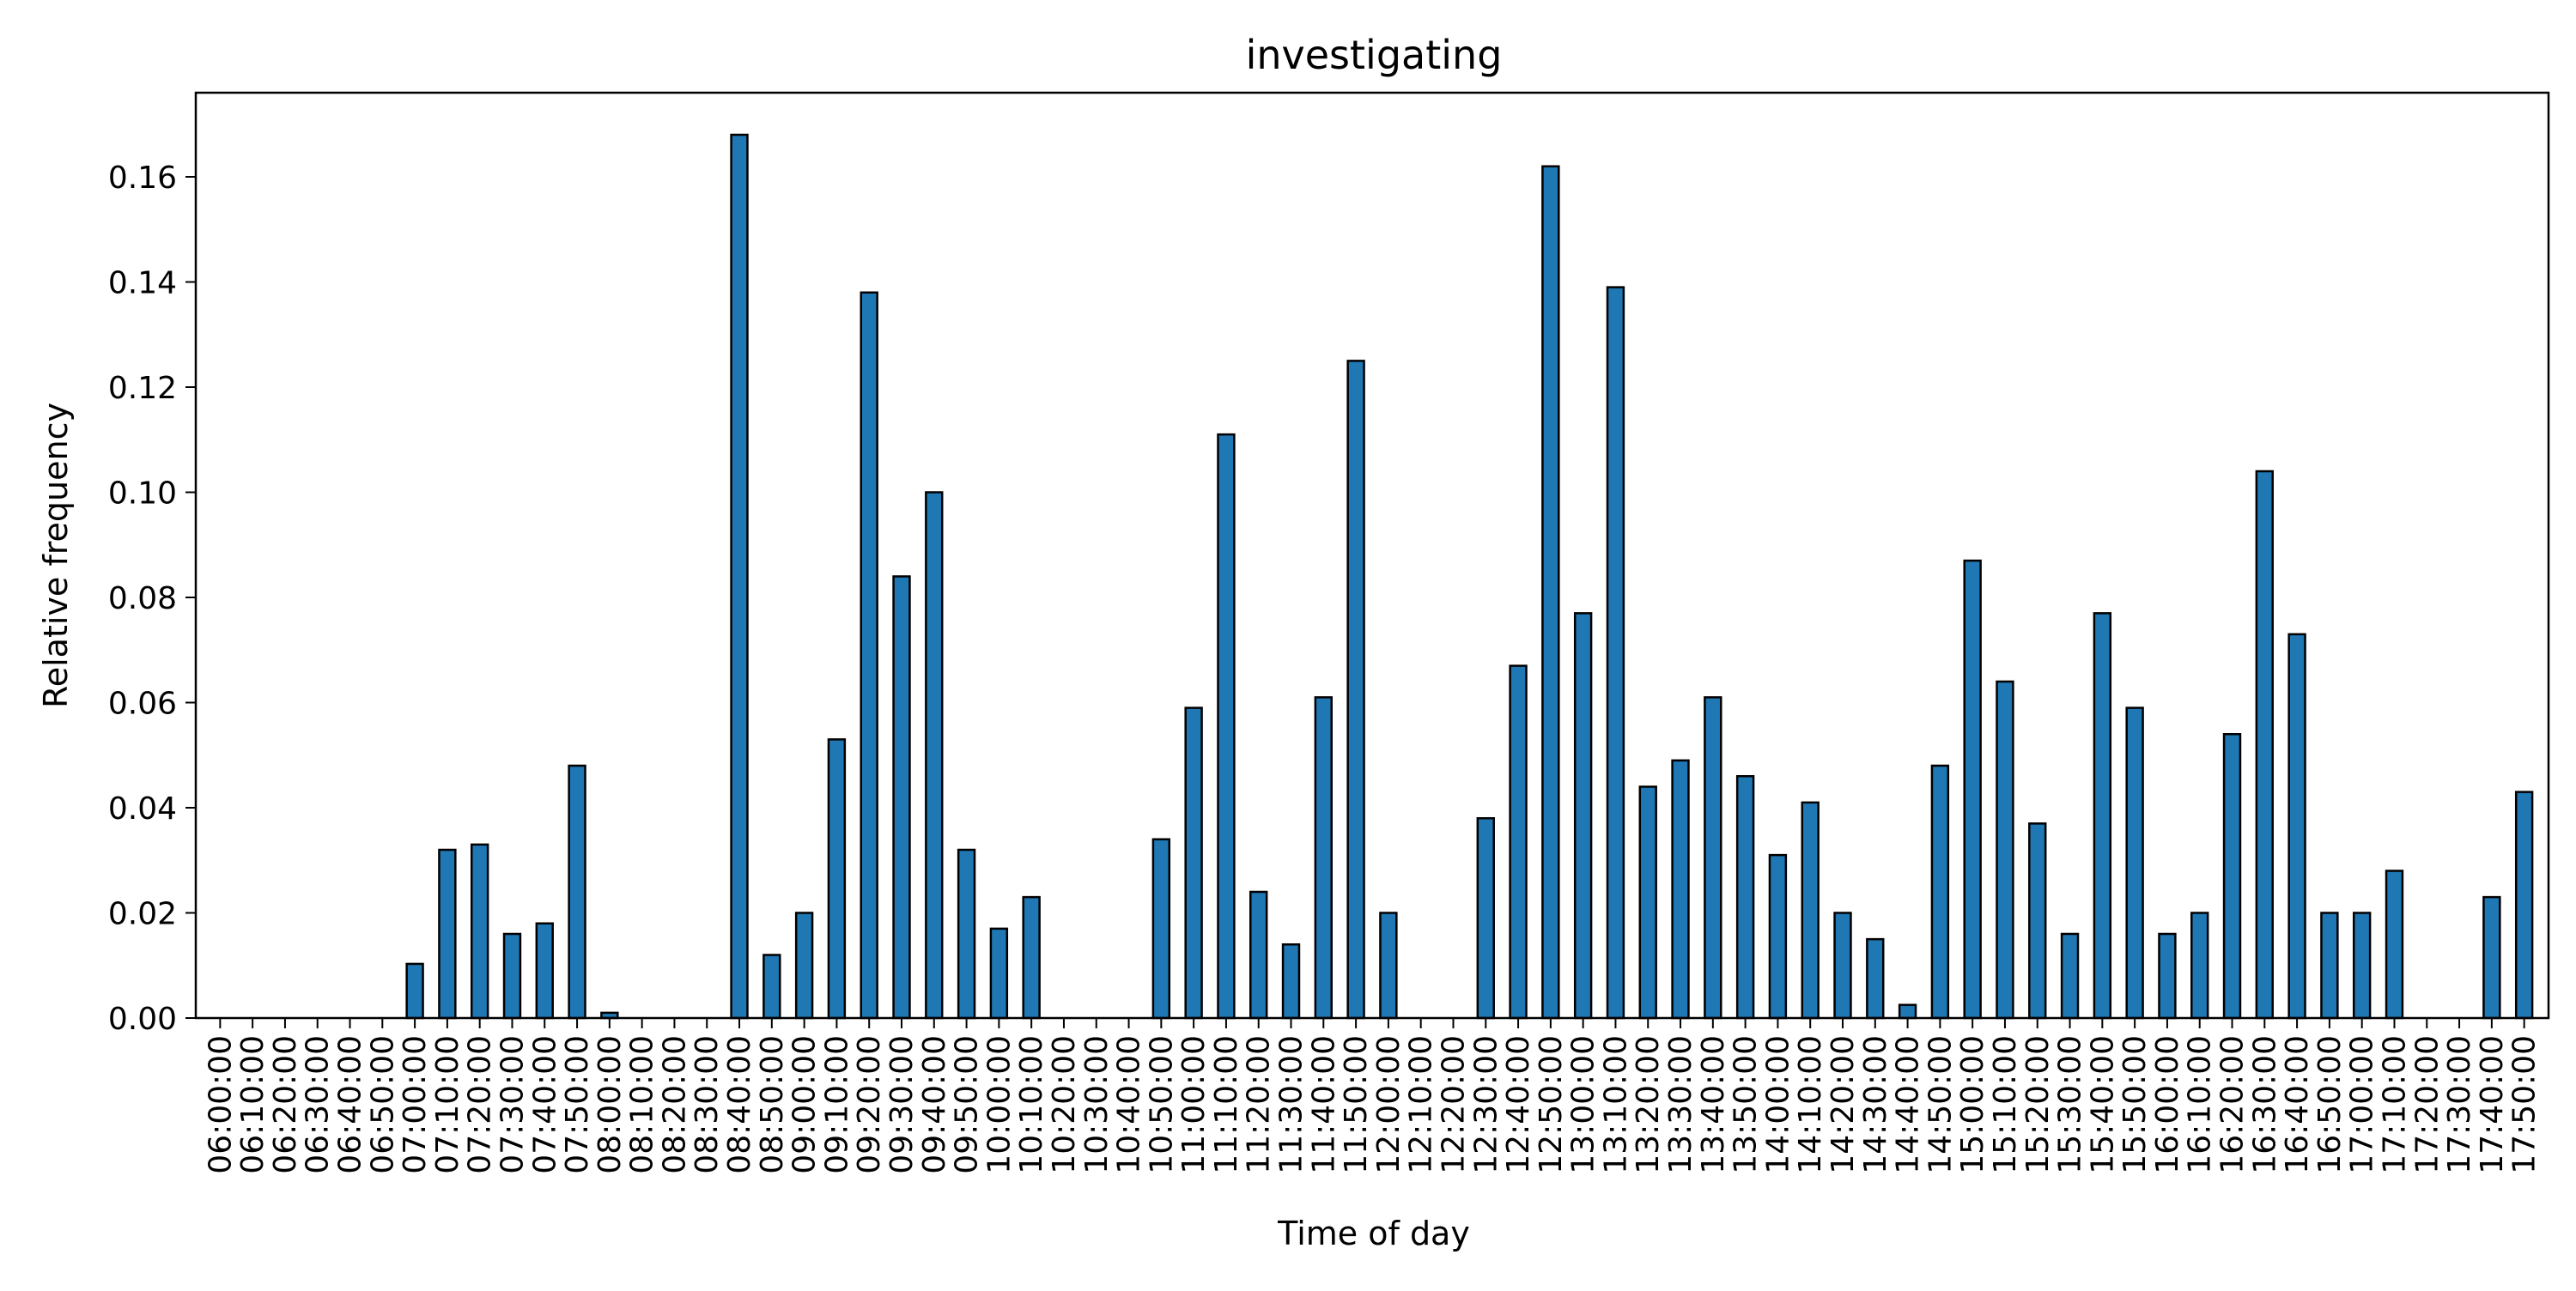 The width and height of the screenshot is (2576, 1291). I want to click on x-tick-label: 07:00:00, so click(415, 1105).